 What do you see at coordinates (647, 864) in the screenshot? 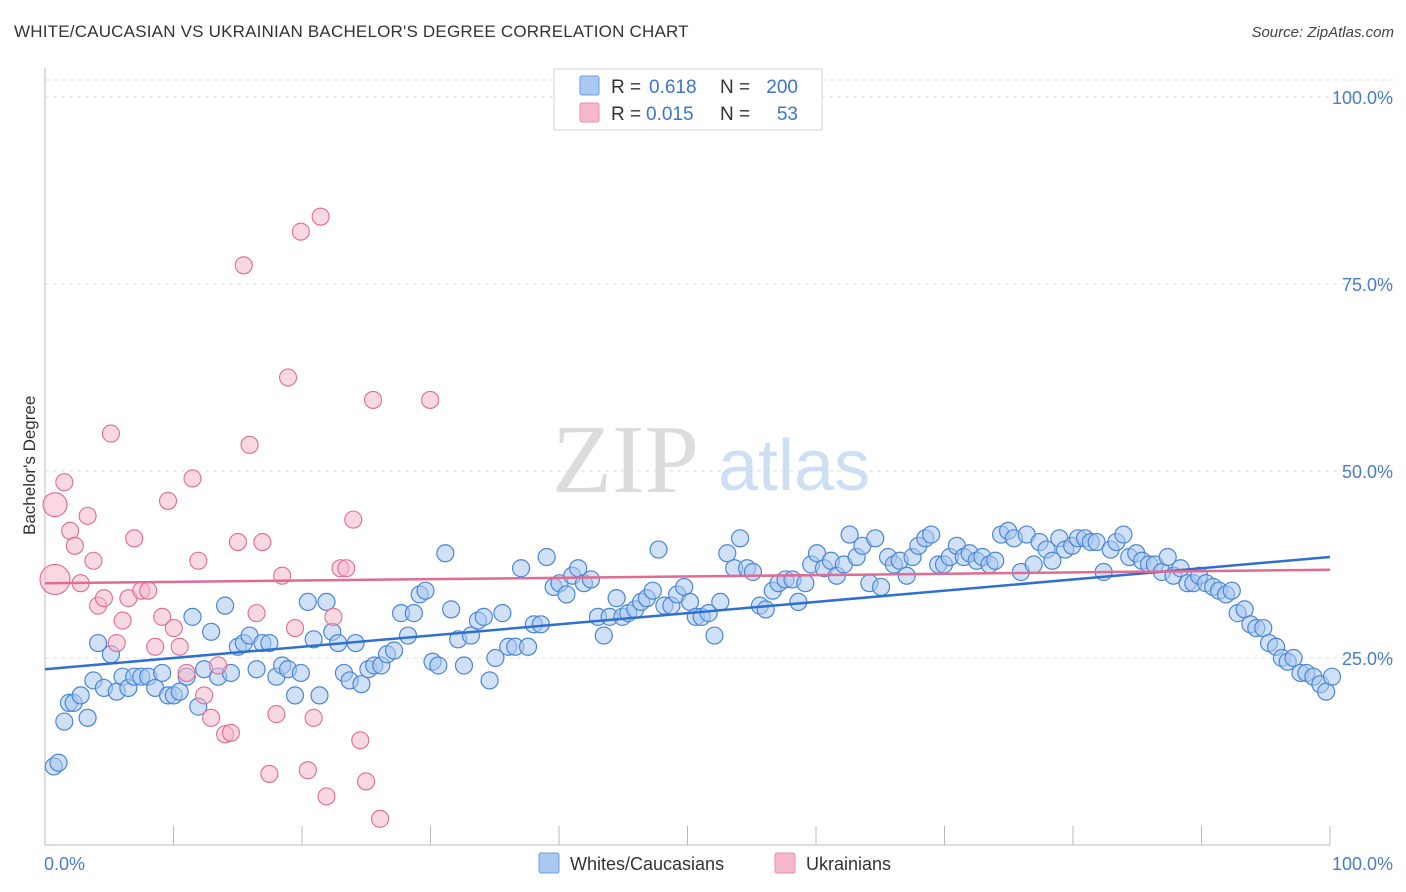
I see `bottom-legend-label-whites: Whites/Caucasians` at bounding box center [647, 864].